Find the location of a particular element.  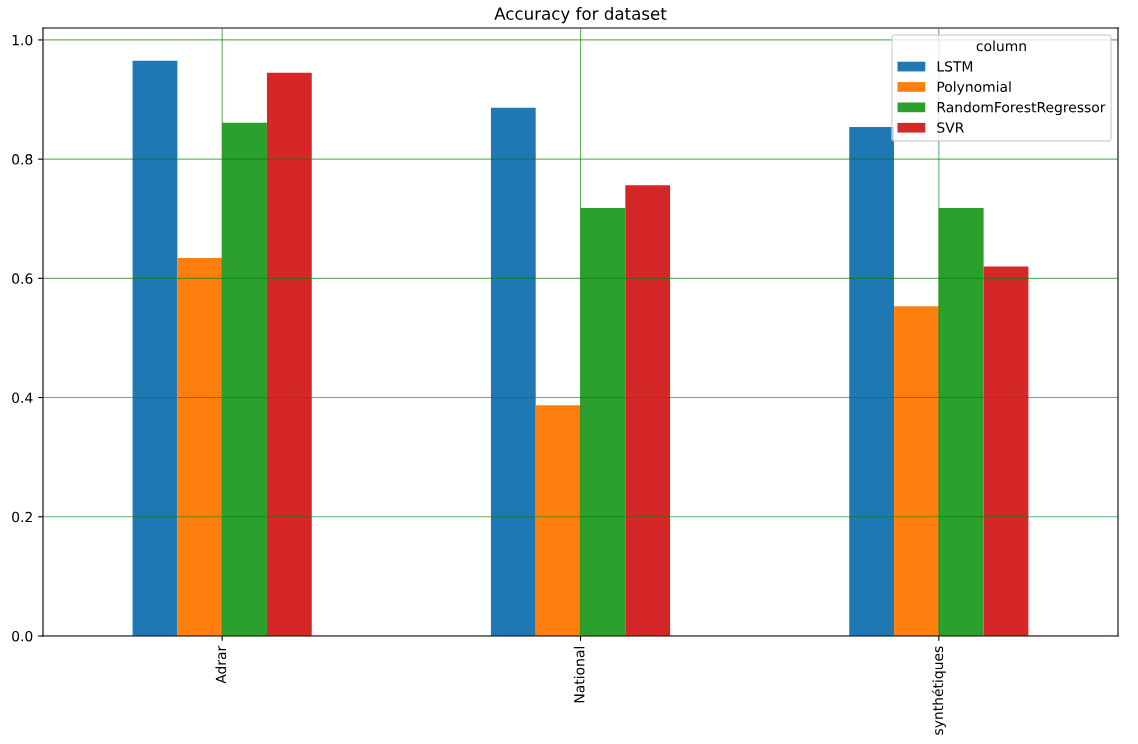

y-tick-label: 0.6 is located at coordinates (22, 278).